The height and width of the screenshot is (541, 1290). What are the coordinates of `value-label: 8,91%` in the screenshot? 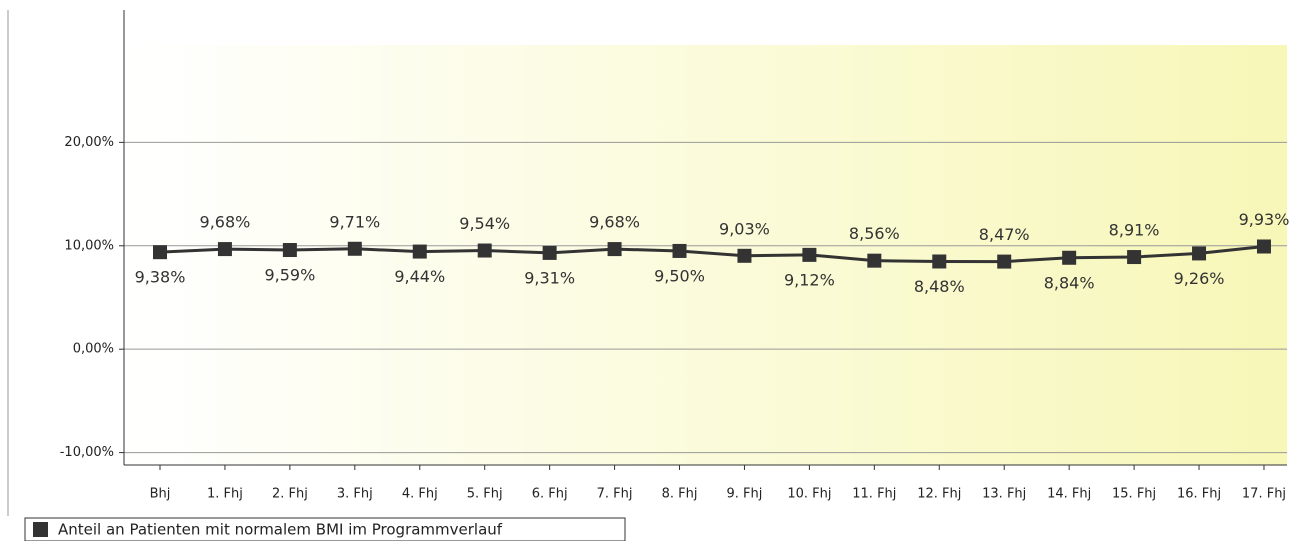 It's located at (1134, 230).